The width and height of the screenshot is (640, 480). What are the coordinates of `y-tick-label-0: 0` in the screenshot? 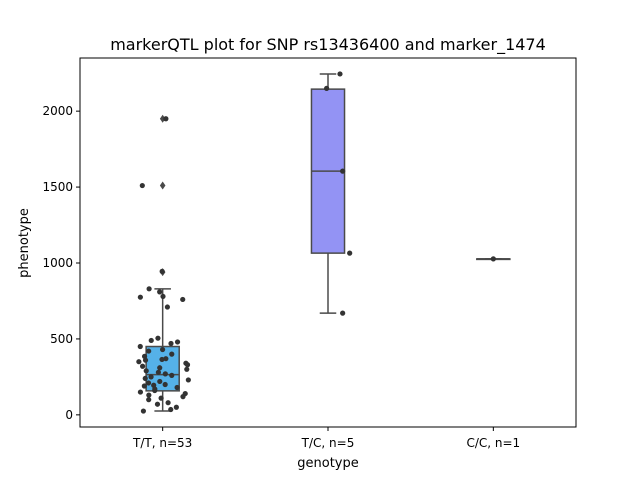 It's located at (69, 415).